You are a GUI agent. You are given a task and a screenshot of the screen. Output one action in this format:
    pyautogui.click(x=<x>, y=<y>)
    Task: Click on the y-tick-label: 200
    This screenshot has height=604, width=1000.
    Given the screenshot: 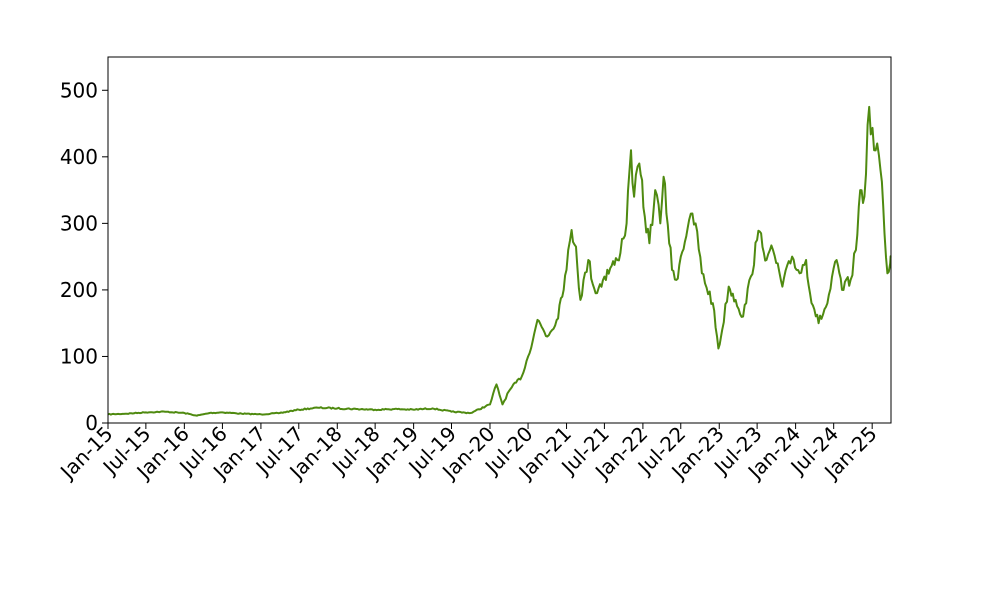 What is the action you would take?
    pyautogui.click(x=79, y=290)
    